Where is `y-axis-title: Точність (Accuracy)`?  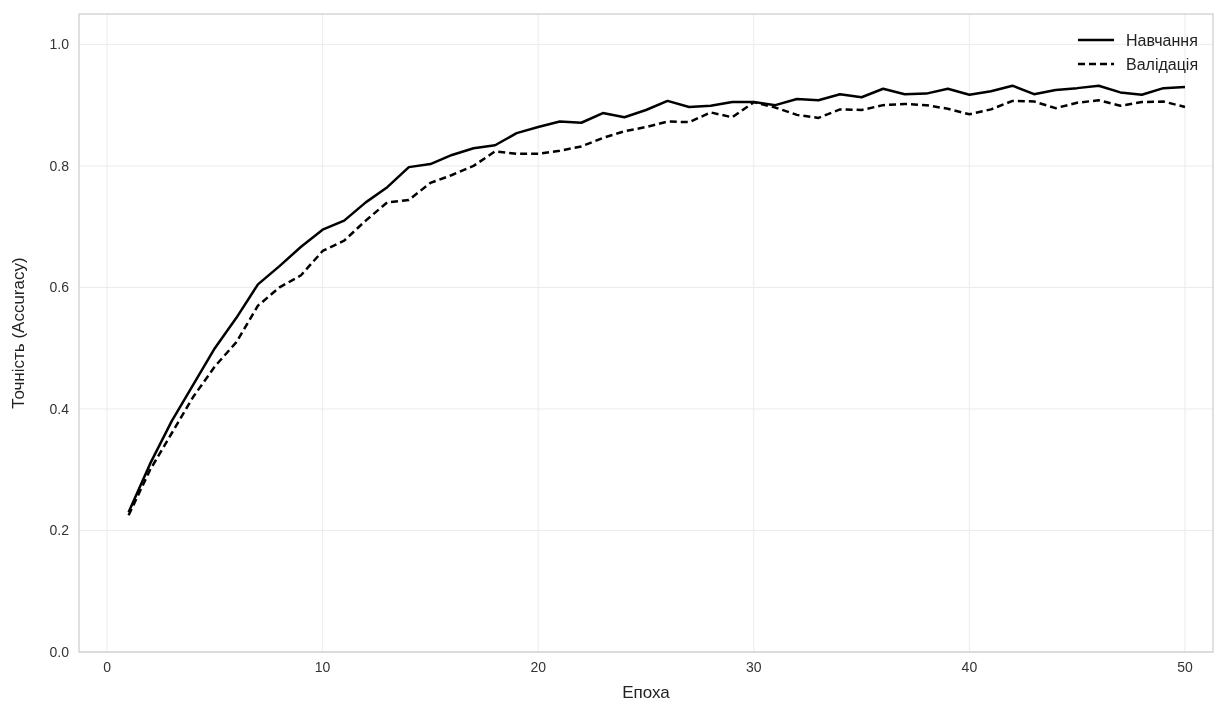 y-axis-title: Точність (Accuracy) is located at coordinates (18, 333).